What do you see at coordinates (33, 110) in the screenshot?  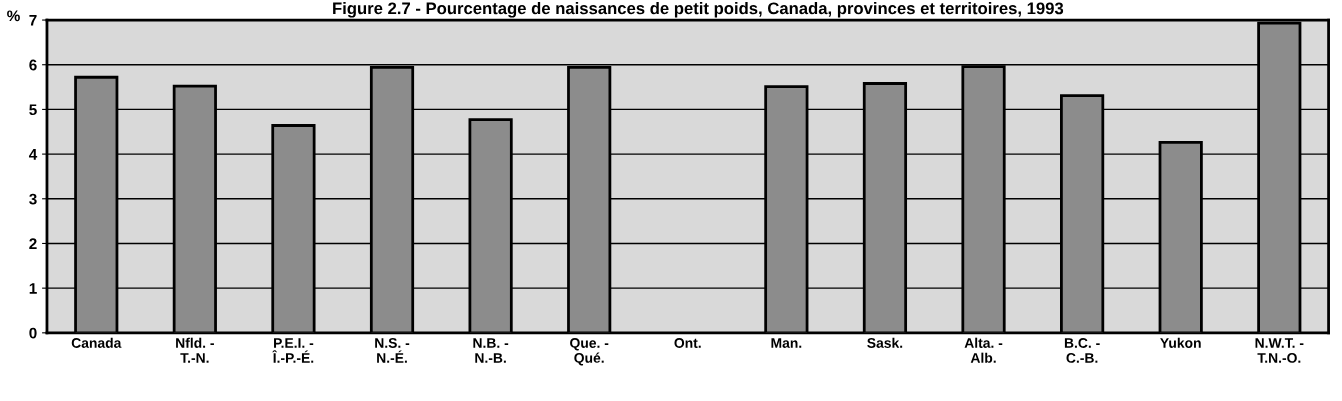 I see `y-tick-label: 5` at bounding box center [33, 110].